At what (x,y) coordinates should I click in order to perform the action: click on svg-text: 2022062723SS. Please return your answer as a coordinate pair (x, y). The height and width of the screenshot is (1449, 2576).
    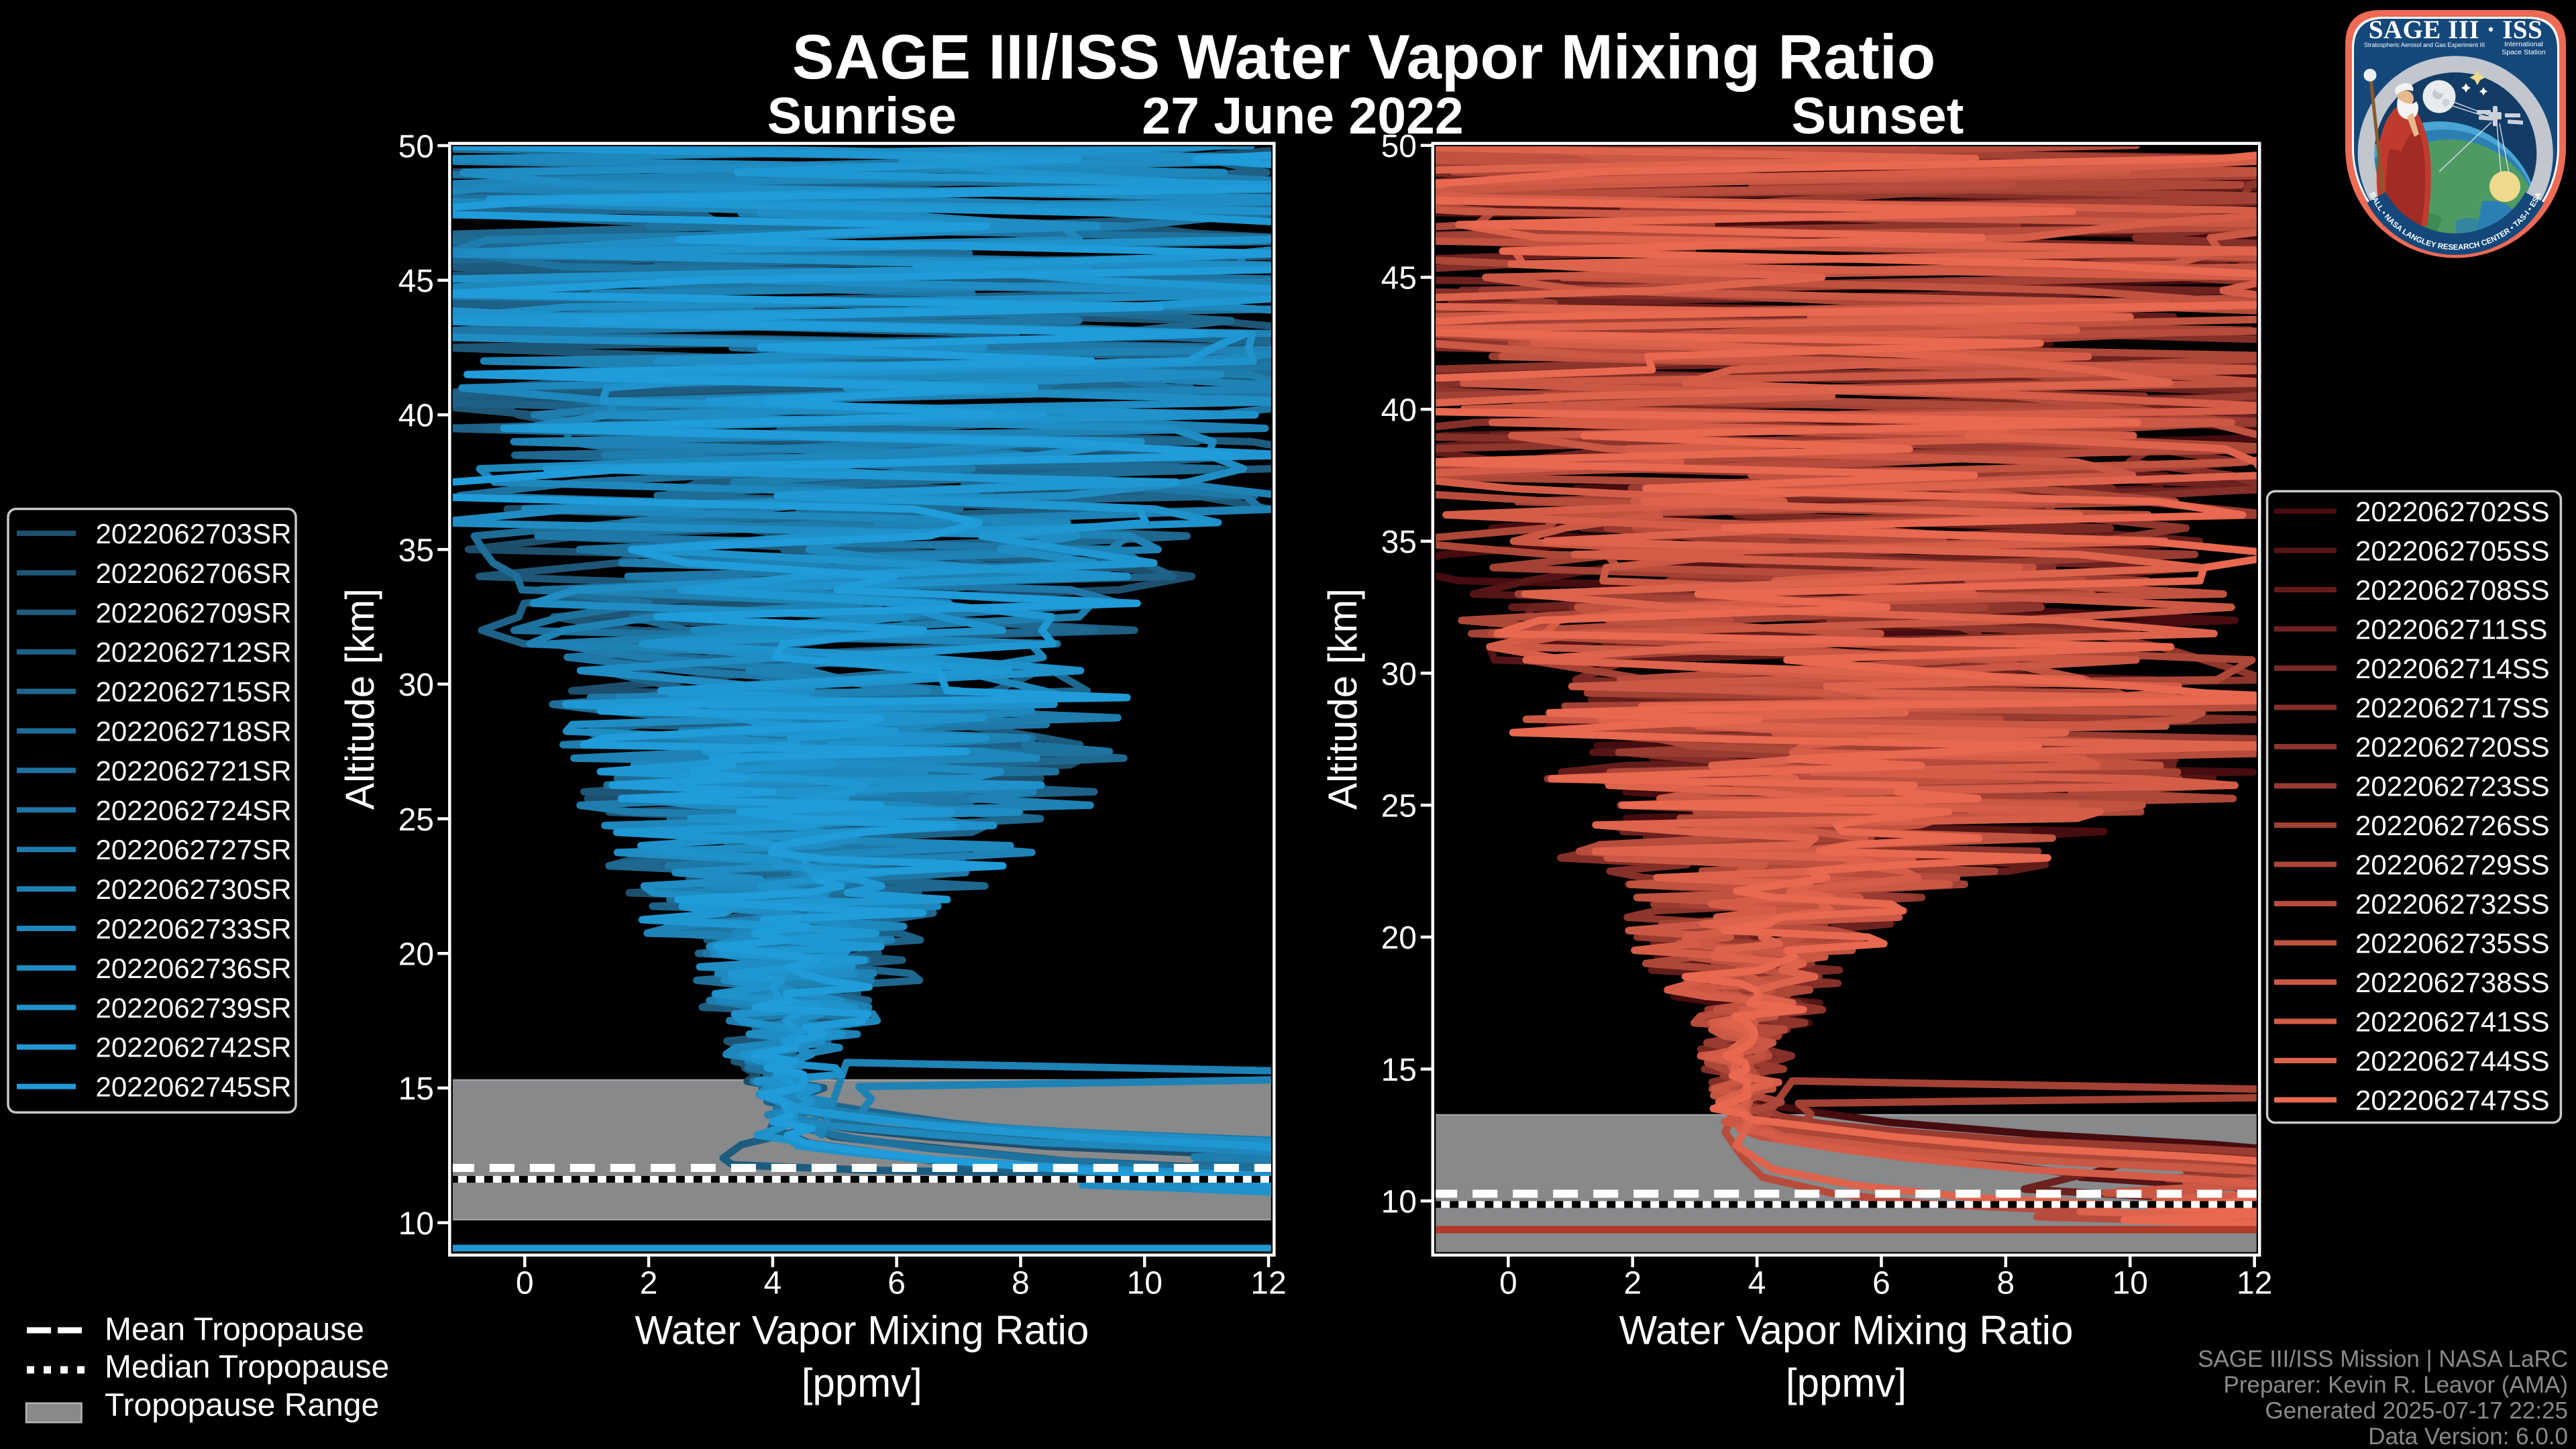
    Looking at the image, I should click on (2452, 786).